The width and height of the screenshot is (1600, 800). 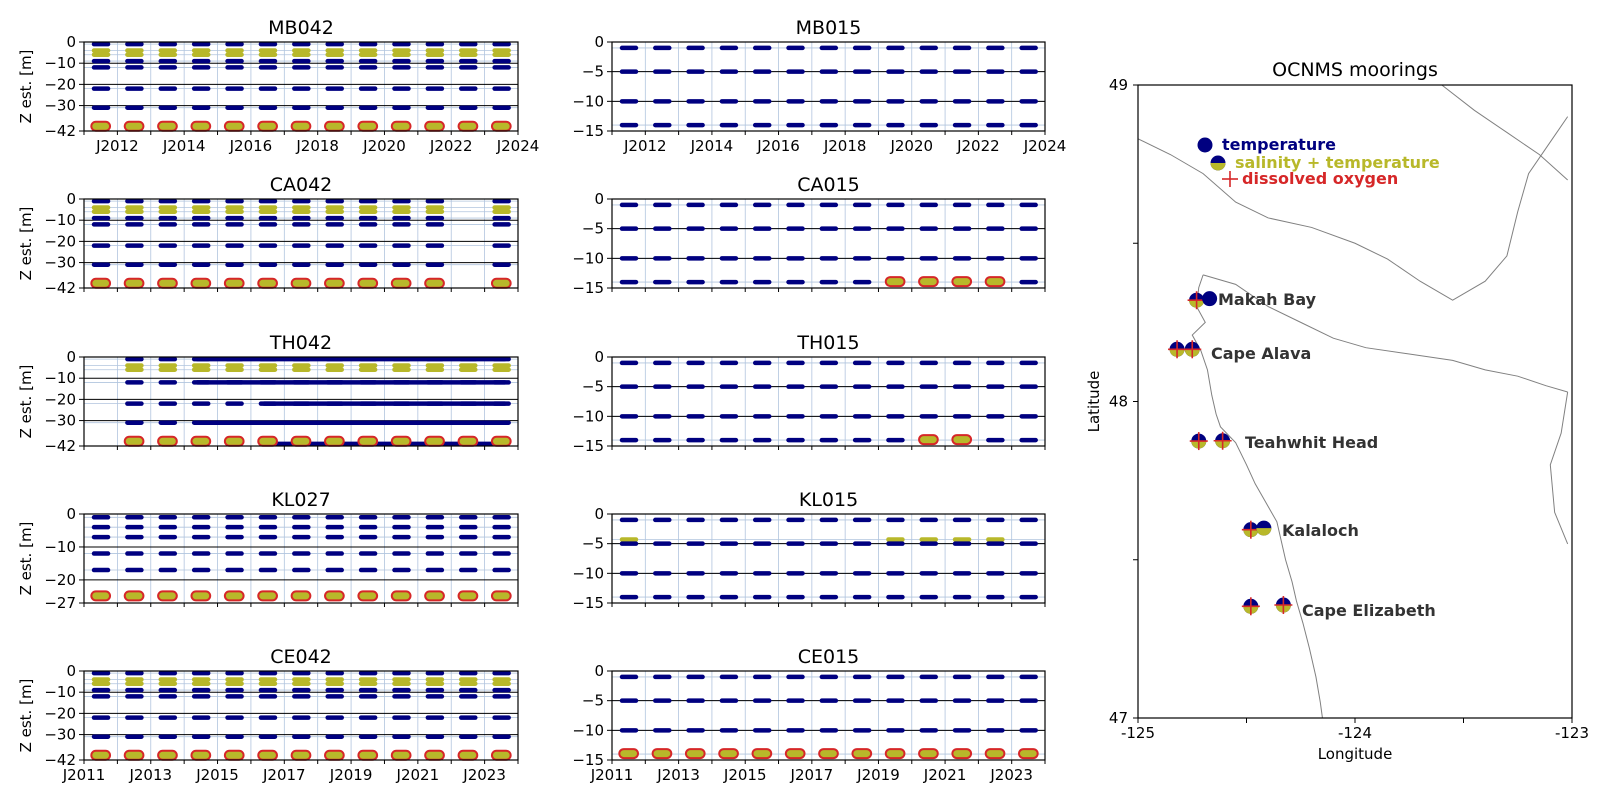 I want to click on panel-th015: 0 −5 −10 −15 TH015, so click(x=809, y=393).